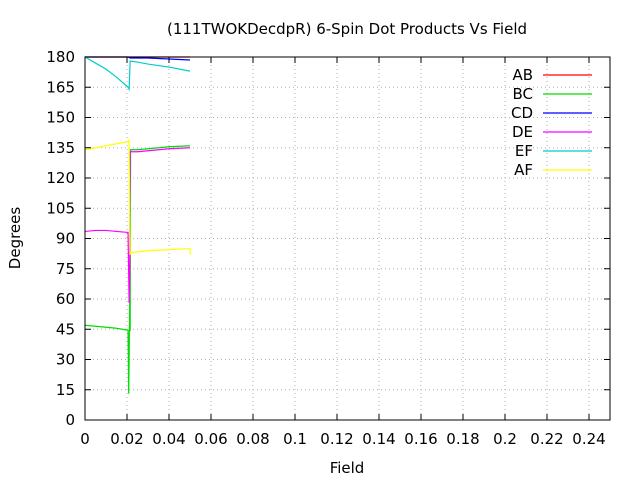 This screenshot has width=640, height=480. What do you see at coordinates (65, 239) in the screenshot?
I see `y-tick-label: 90` at bounding box center [65, 239].